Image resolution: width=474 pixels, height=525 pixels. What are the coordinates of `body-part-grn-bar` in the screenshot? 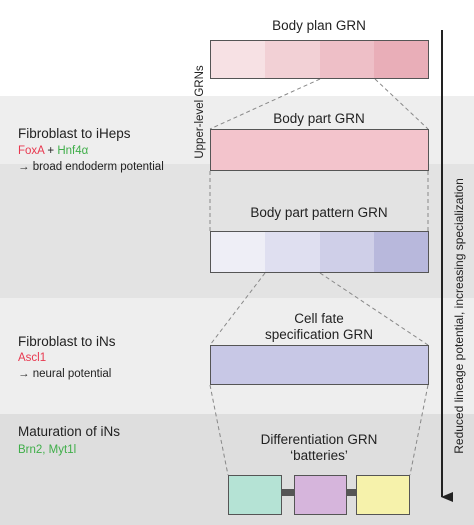 It's located at (319, 150).